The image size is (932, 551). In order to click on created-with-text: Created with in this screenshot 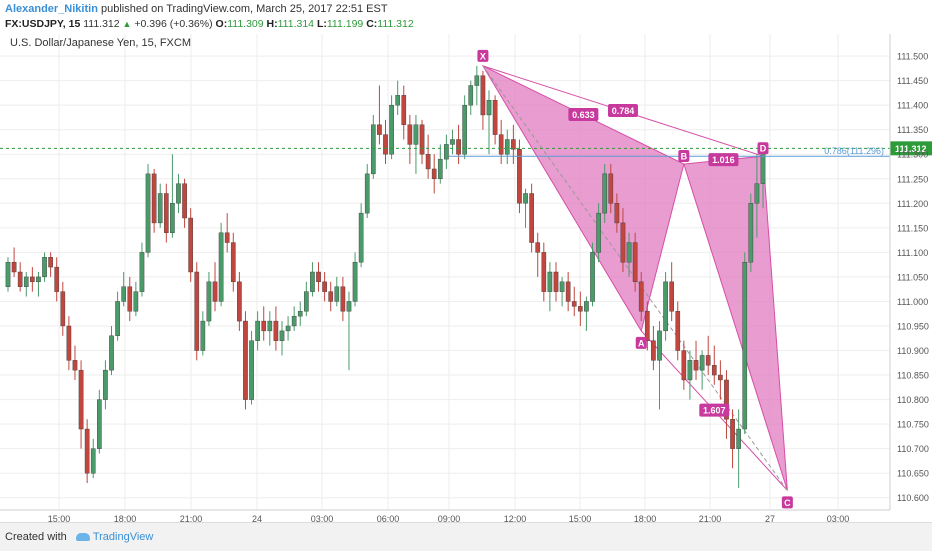, I will do `click(36, 537)`.